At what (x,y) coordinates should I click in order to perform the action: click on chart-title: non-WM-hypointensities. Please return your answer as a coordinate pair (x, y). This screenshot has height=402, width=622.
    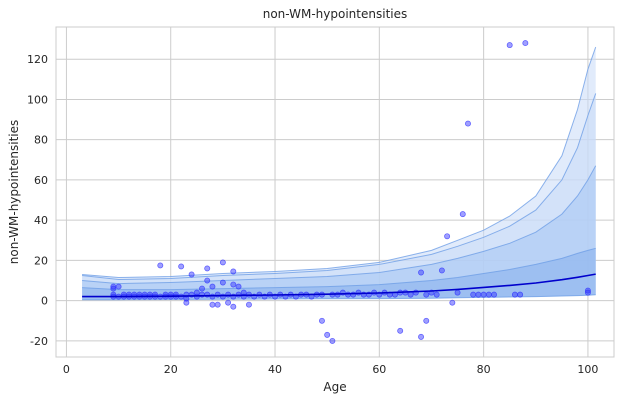
    Looking at the image, I should click on (335, 14).